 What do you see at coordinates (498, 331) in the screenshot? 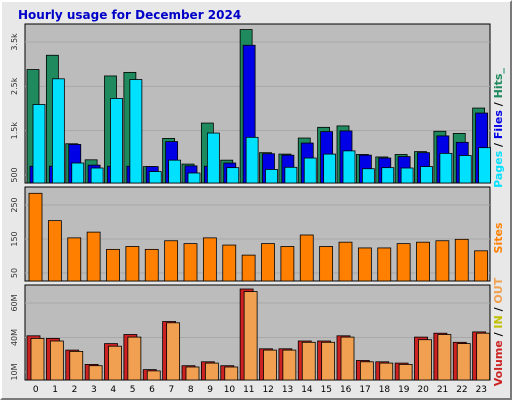
I see `legend-panel-3: Volume / IN / OUT` at bounding box center [498, 331].